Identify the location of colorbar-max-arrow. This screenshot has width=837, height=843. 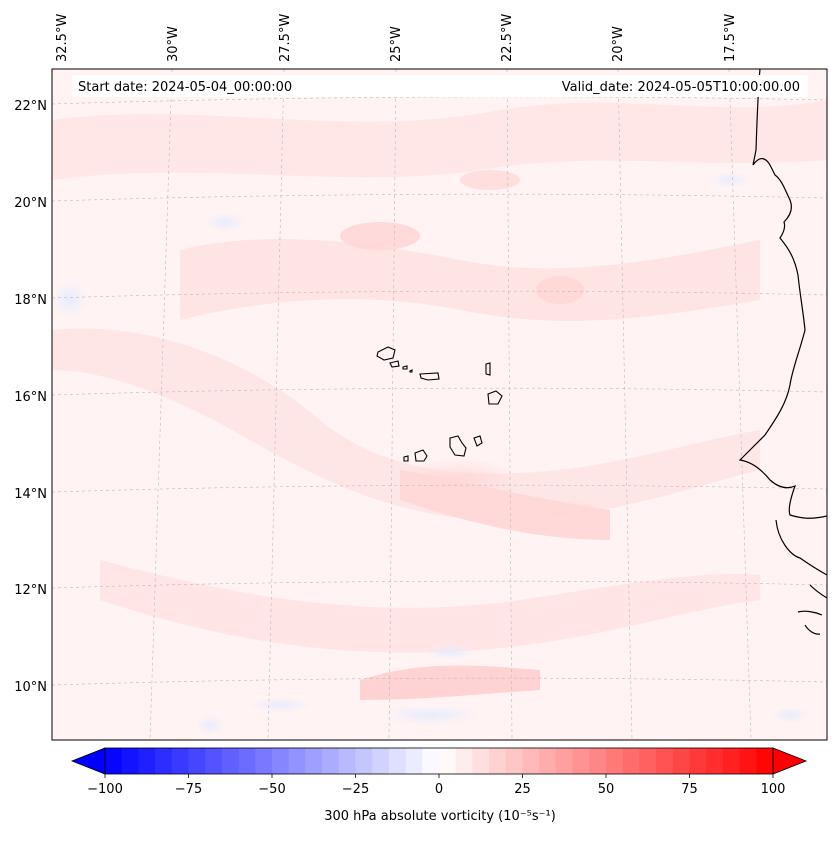
(790, 761).